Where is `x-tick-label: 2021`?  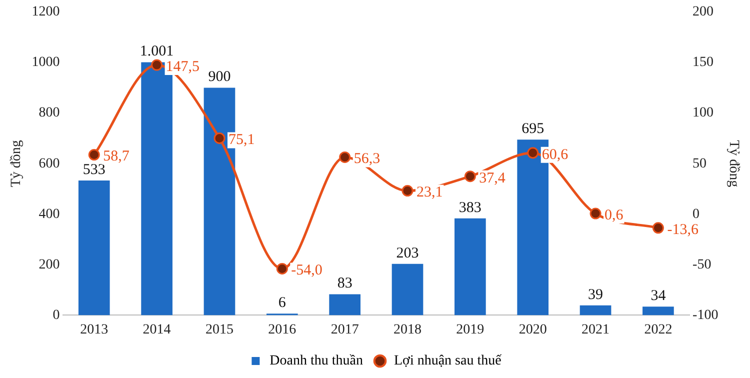 x-tick-label: 2021 is located at coordinates (596, 330).